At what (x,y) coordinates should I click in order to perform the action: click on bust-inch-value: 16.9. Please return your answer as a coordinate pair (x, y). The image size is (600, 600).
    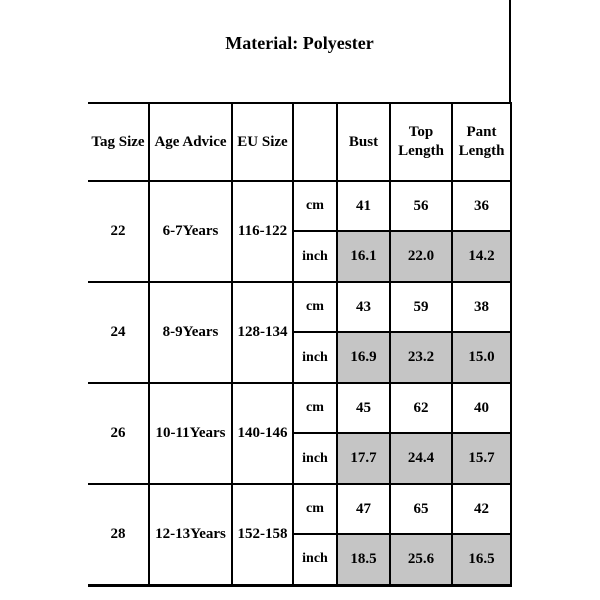
    Looking at the image, I should click on (363, 357).